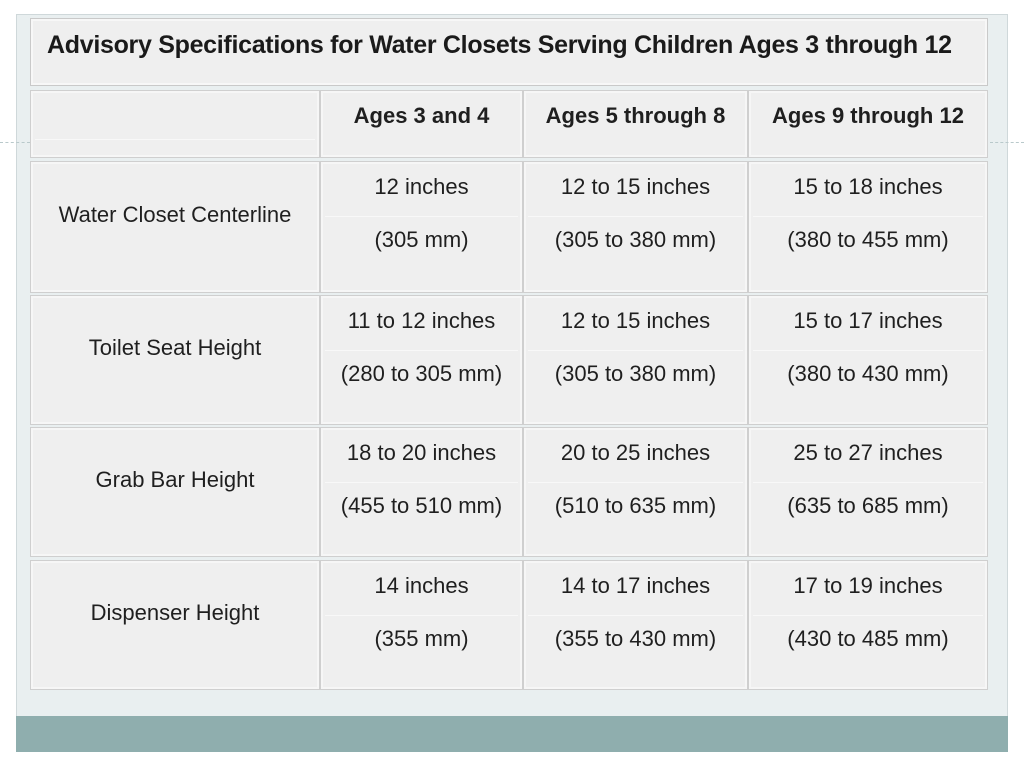  What do you see at coordinates (421, 186) in the screenshot?
I see `value-inches: 12 inches` at bounding box center [421, 186].